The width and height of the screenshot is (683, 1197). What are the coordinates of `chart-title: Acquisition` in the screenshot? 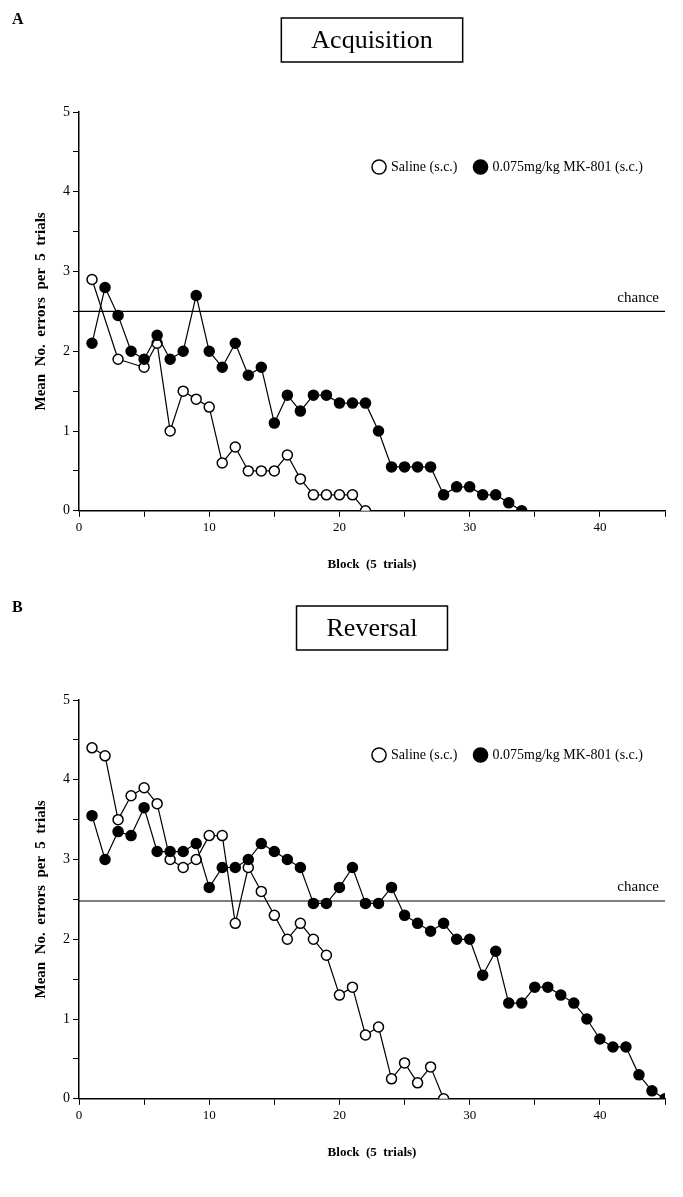 It's located at (372, 39).